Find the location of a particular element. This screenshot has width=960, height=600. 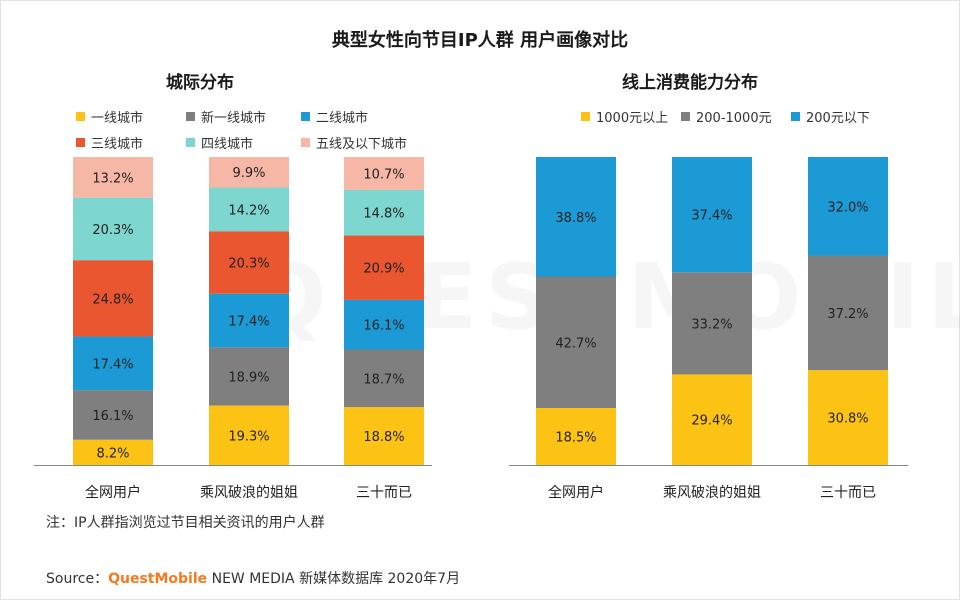

data-label-city-0-4: 20.3% is located at coordinates (112, 230).